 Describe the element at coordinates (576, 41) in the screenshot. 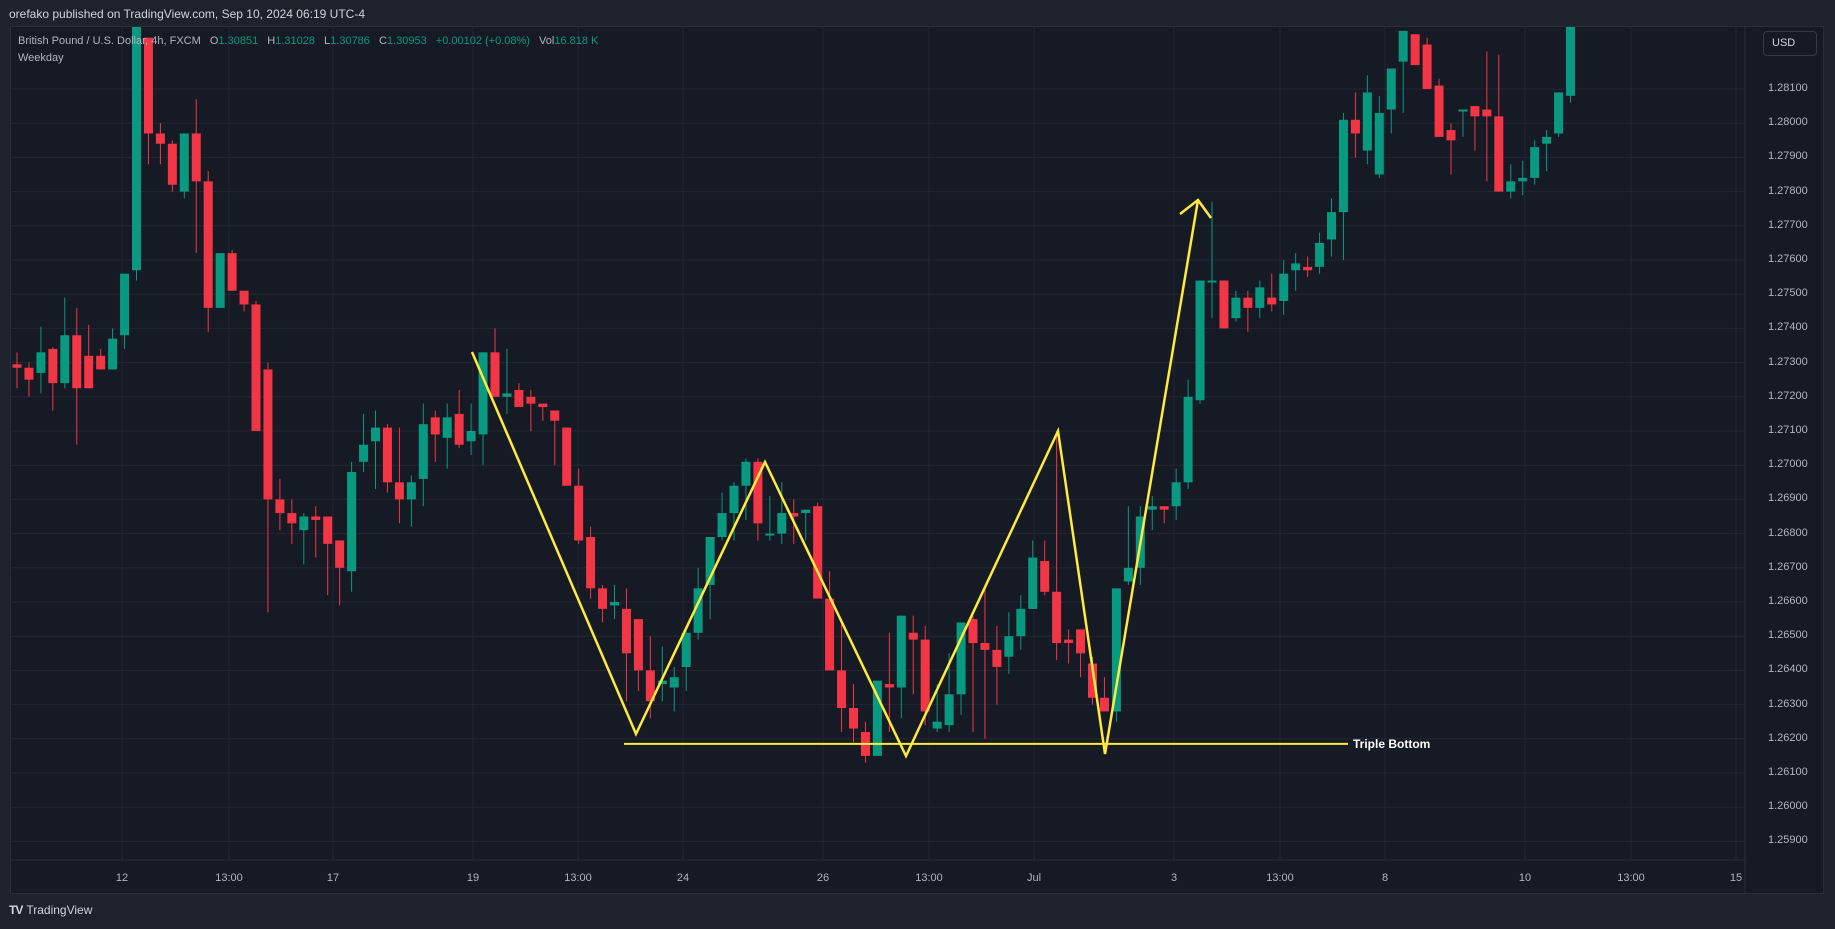

I see `volume-value: 16.818 K` at that location.